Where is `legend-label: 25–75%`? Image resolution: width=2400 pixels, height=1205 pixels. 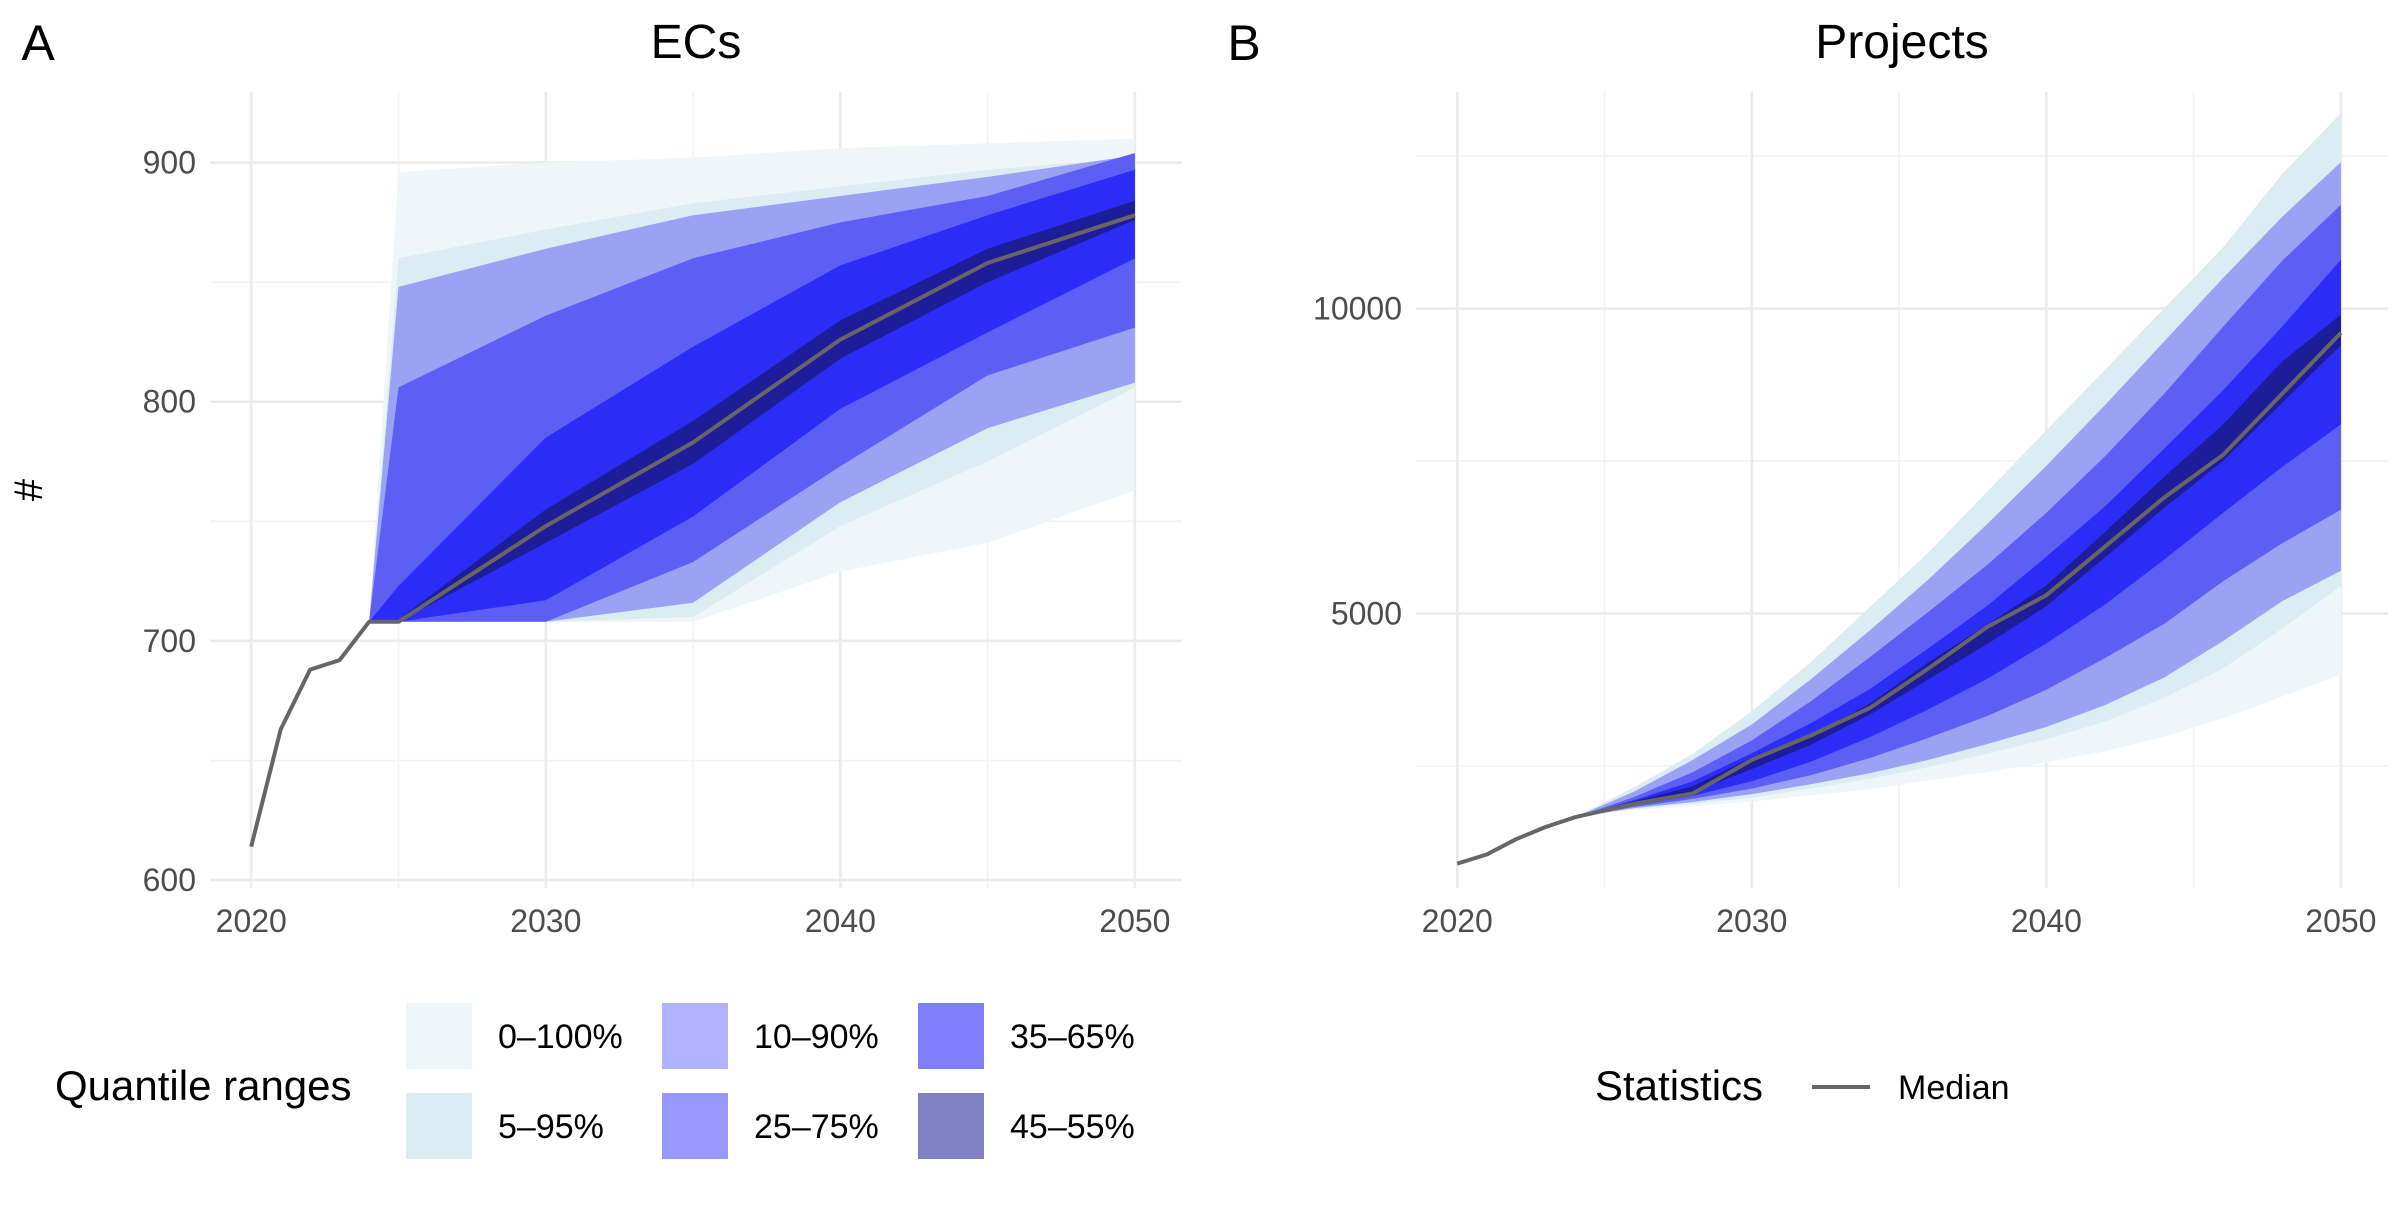 legend-label: 25–75% is located at coordinates (816, 1127).